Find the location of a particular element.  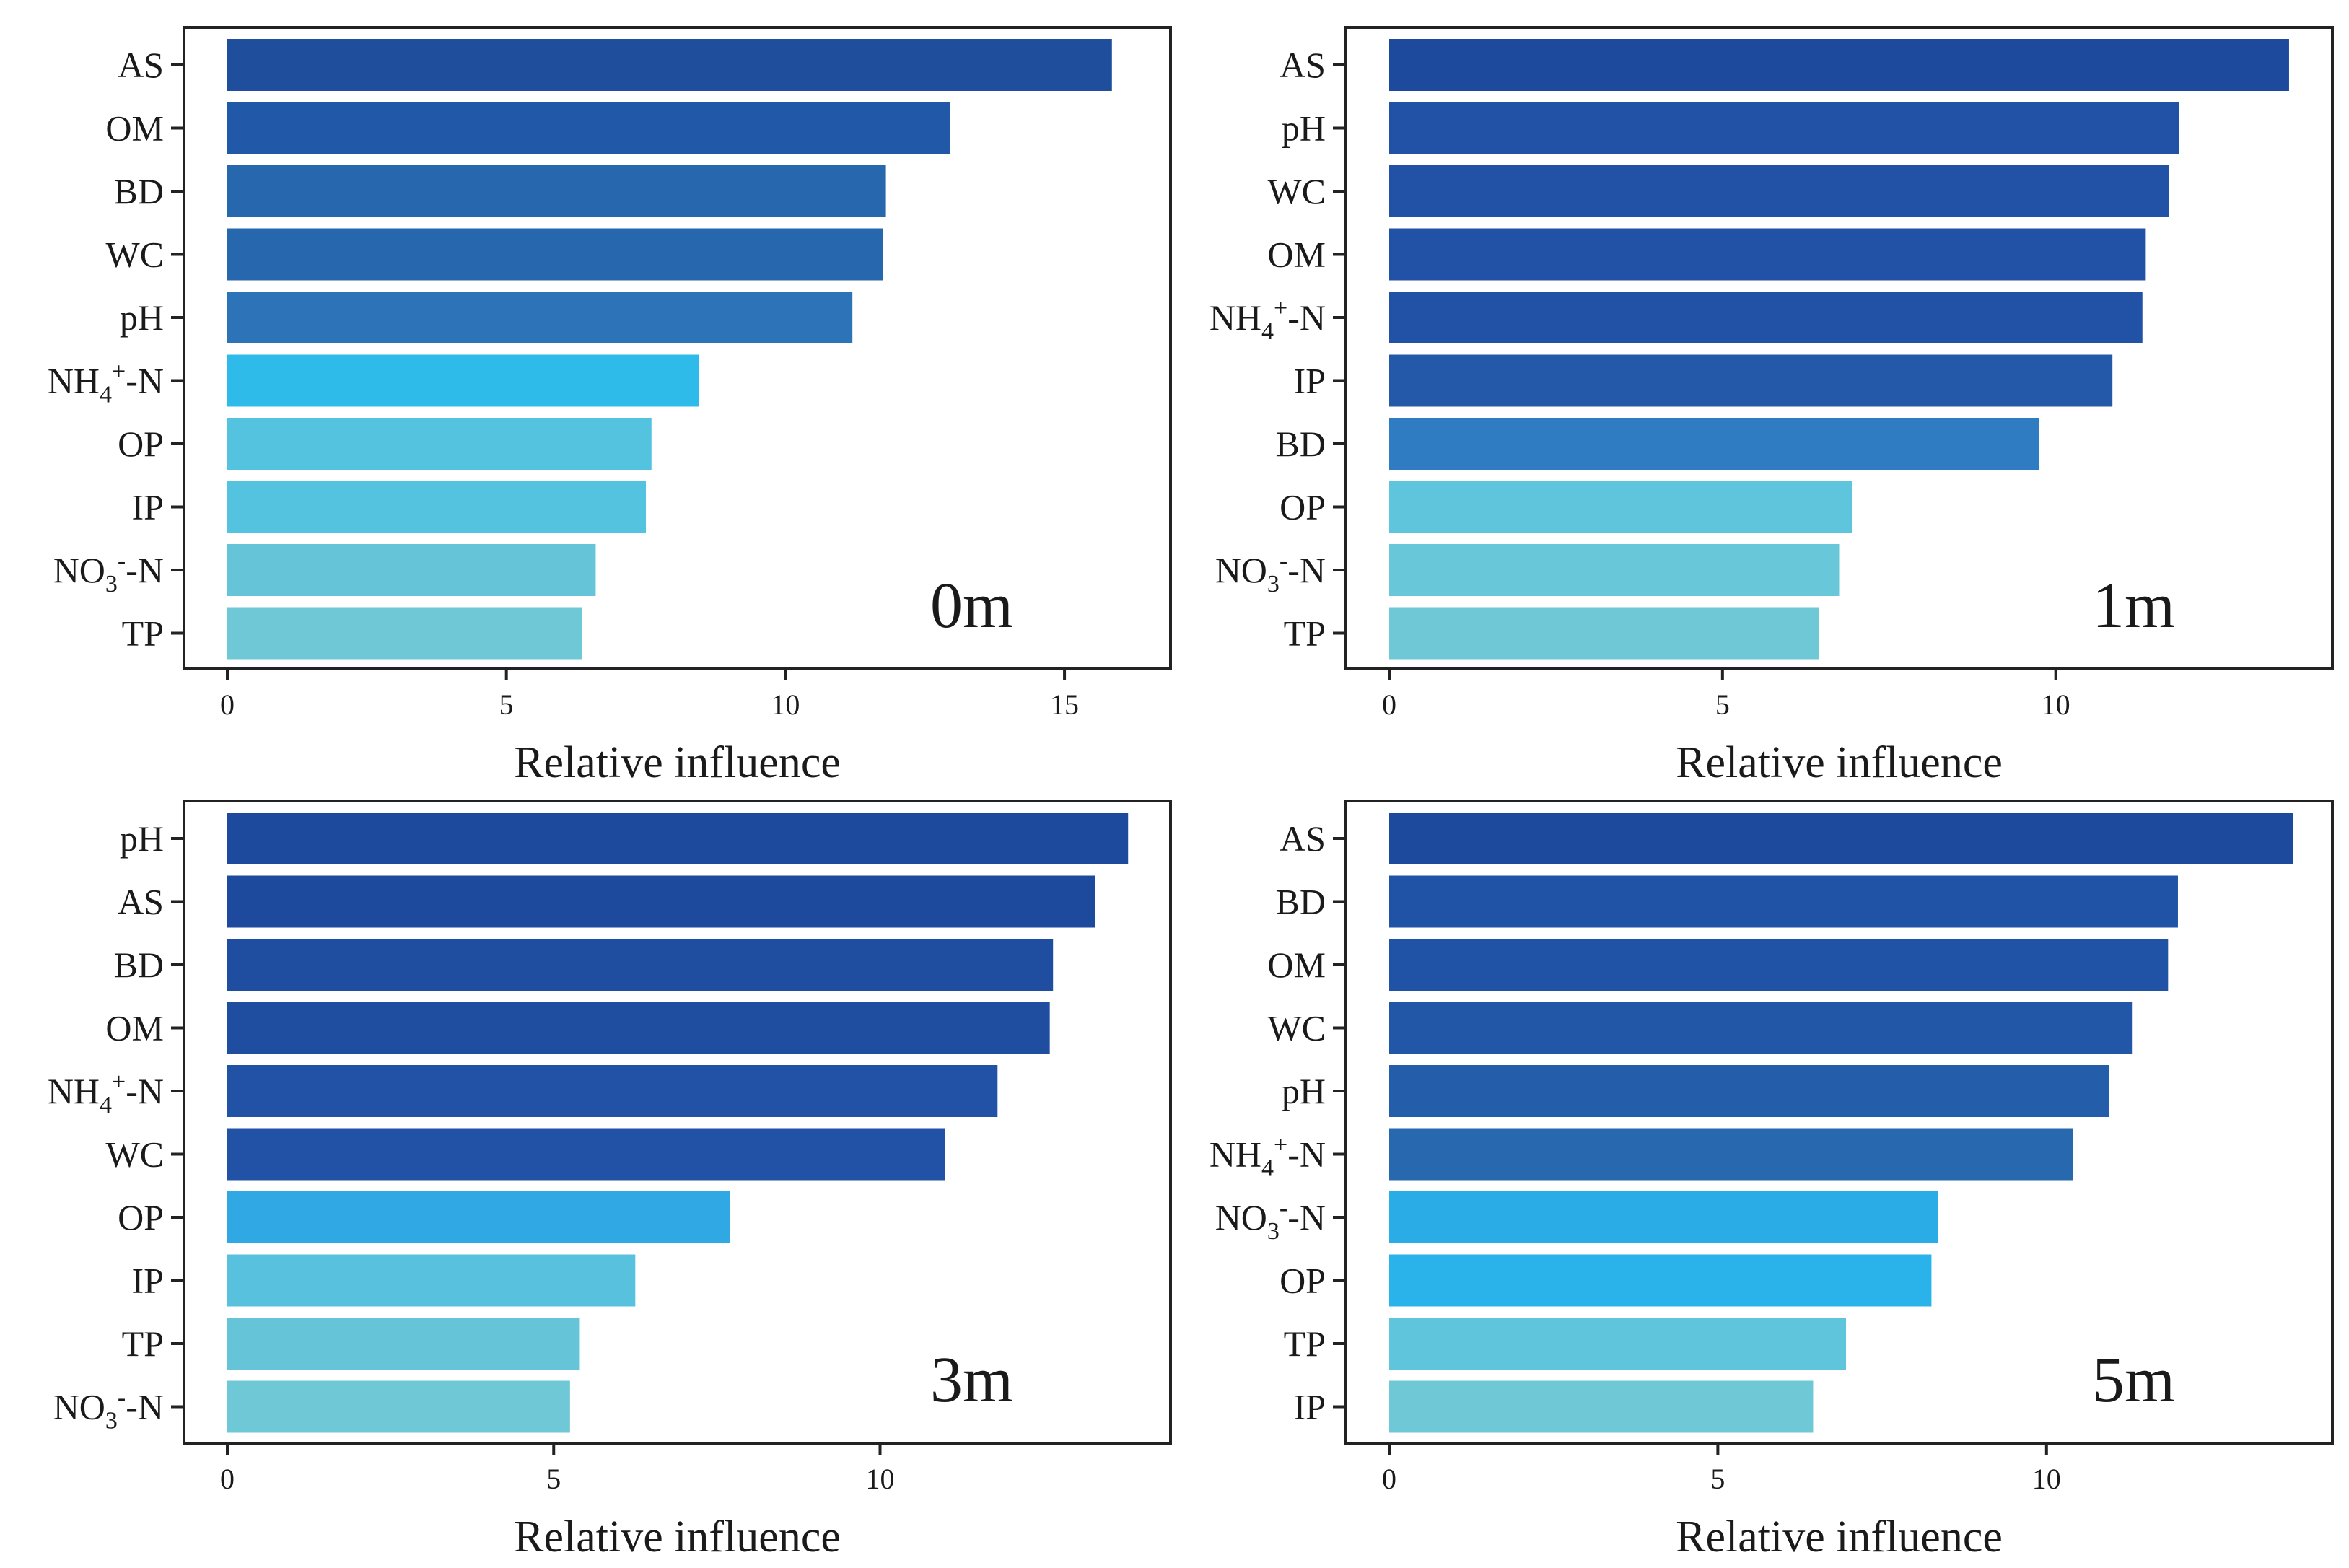

x-tick-label: 15 is located at coordinates (1064, 704).